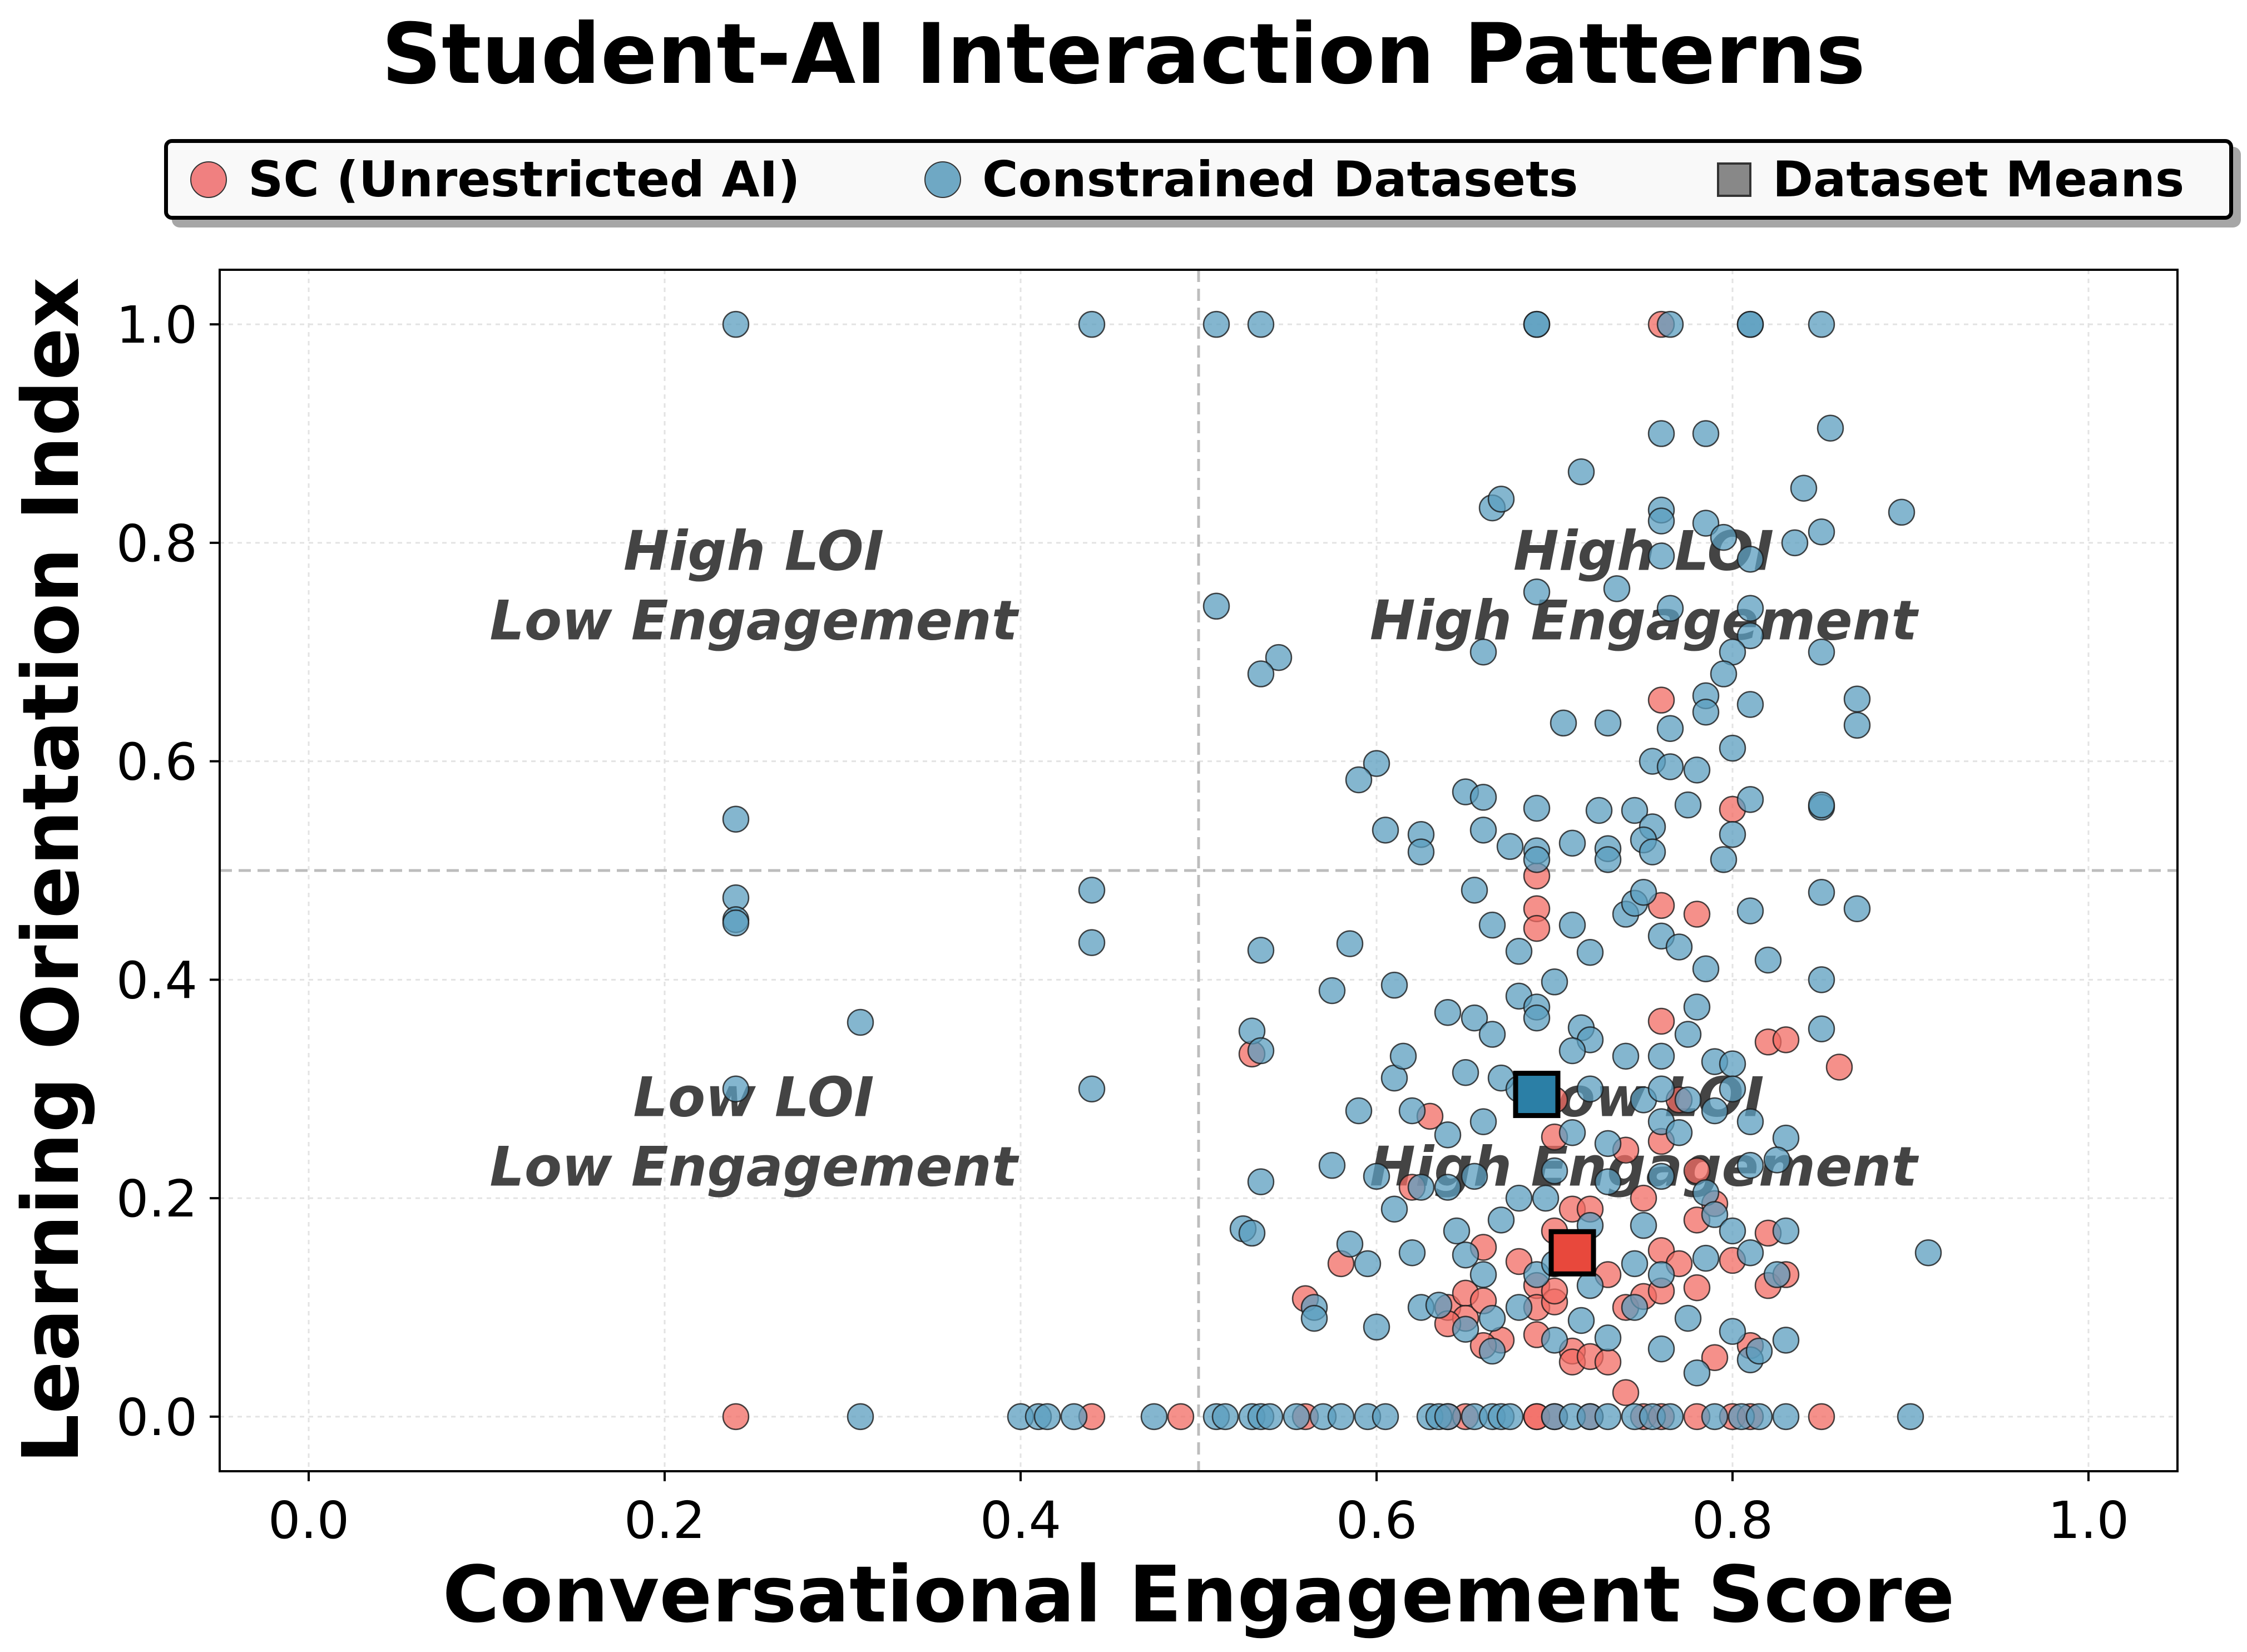 The height and width of the screenshot is (1652, 2247). I want to click on x-tick-label: 0.6, so click(1377, 1520).